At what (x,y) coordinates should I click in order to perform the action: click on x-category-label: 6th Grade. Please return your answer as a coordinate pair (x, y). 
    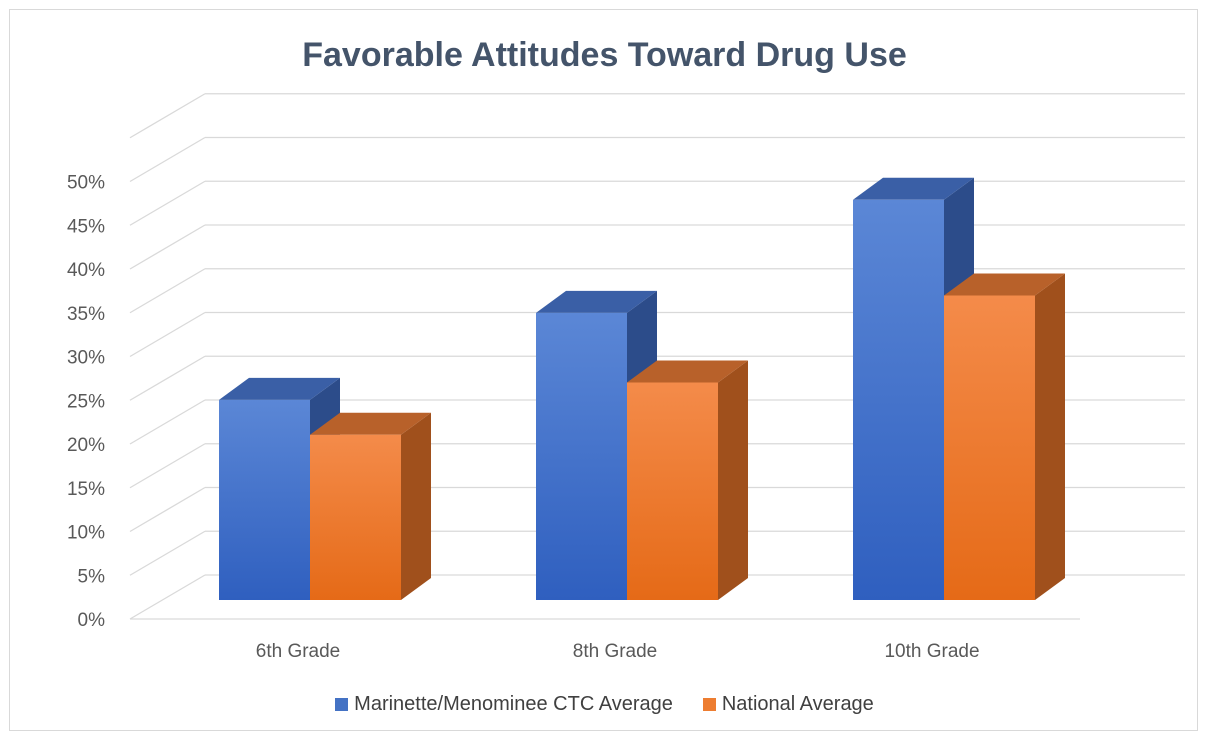
    Looking at the image, I should click on (298, 651).